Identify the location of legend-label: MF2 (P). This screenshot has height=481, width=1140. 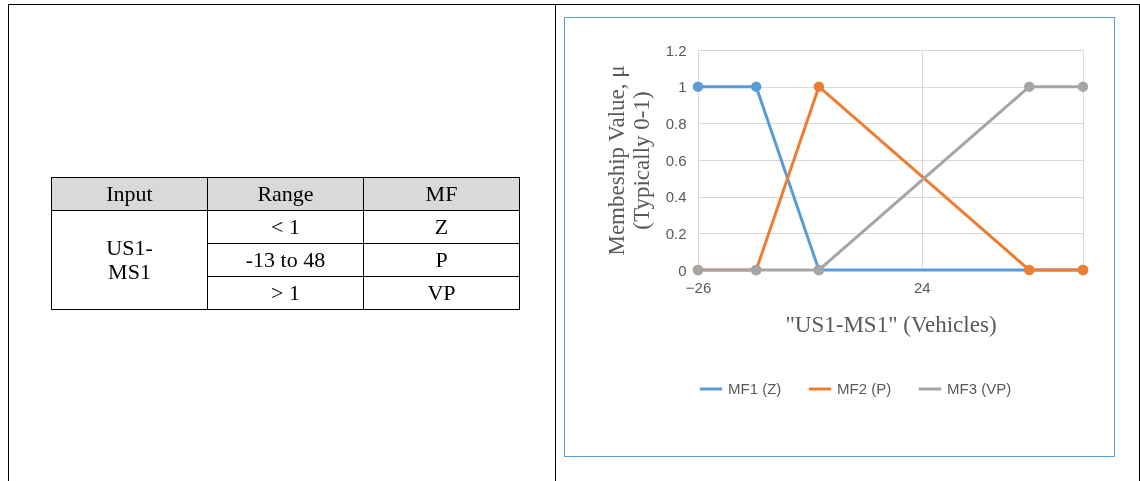
(864, 388).